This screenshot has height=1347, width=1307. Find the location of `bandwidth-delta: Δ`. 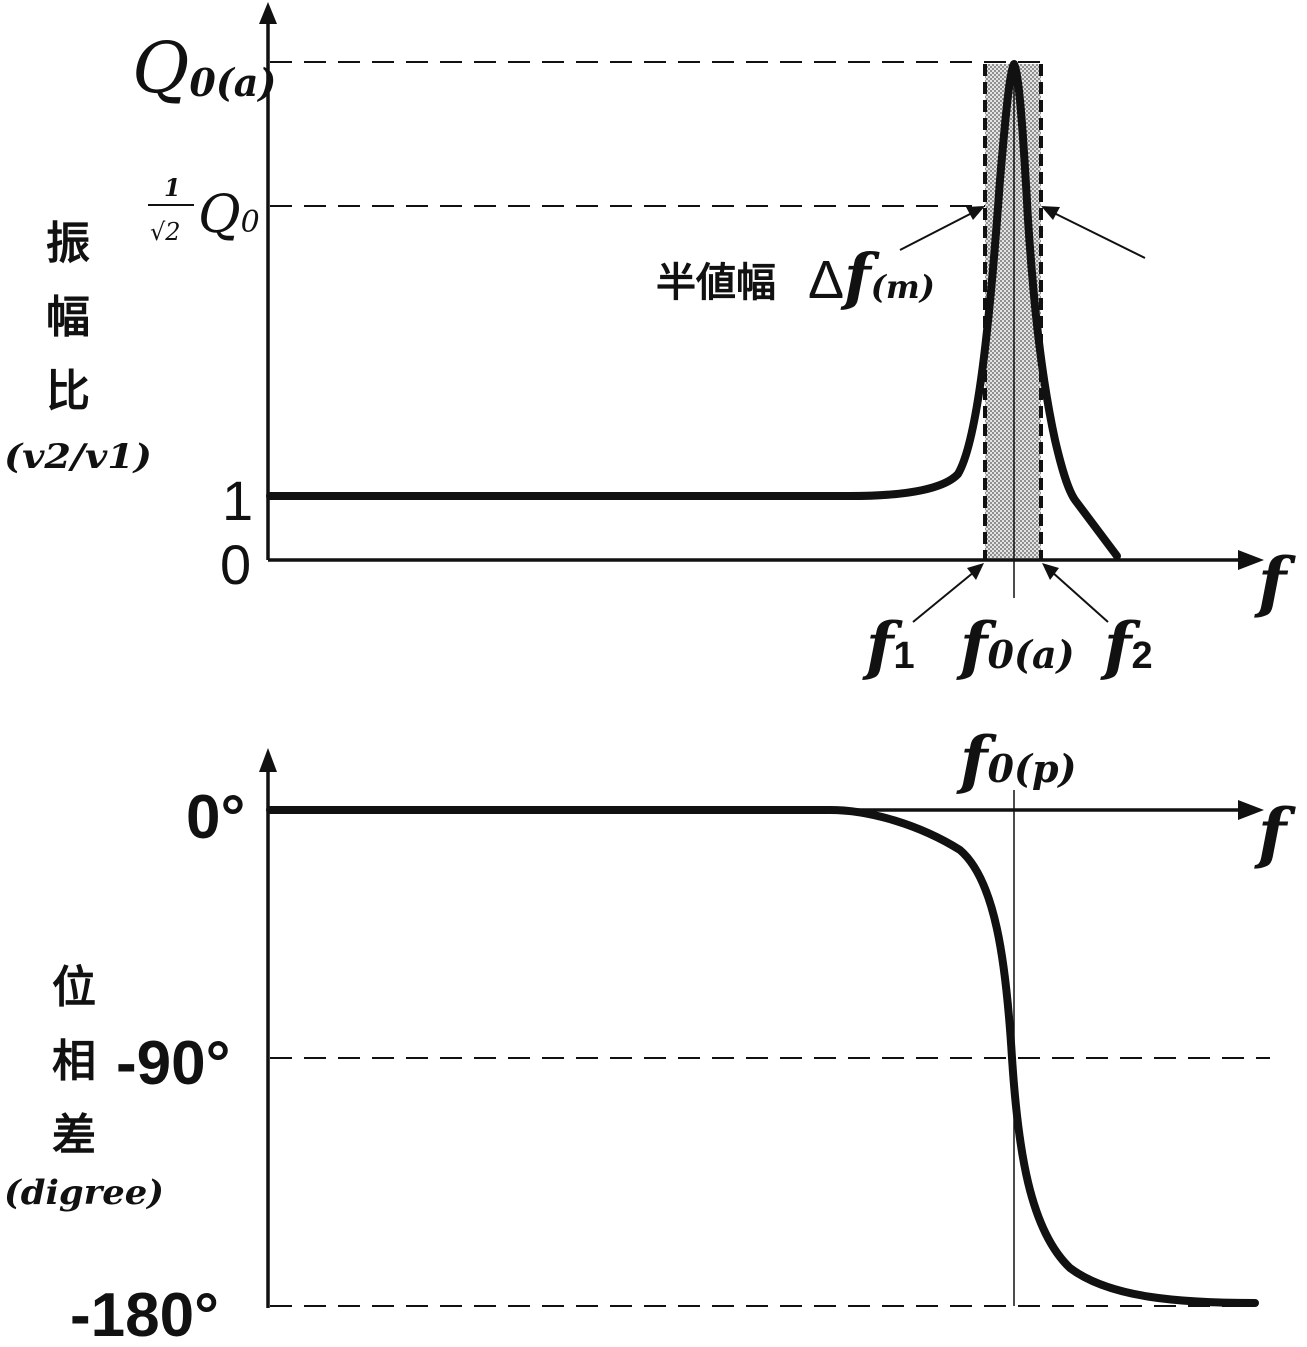

bandwidth-delta: Δ is located at coordinates (826, 280).